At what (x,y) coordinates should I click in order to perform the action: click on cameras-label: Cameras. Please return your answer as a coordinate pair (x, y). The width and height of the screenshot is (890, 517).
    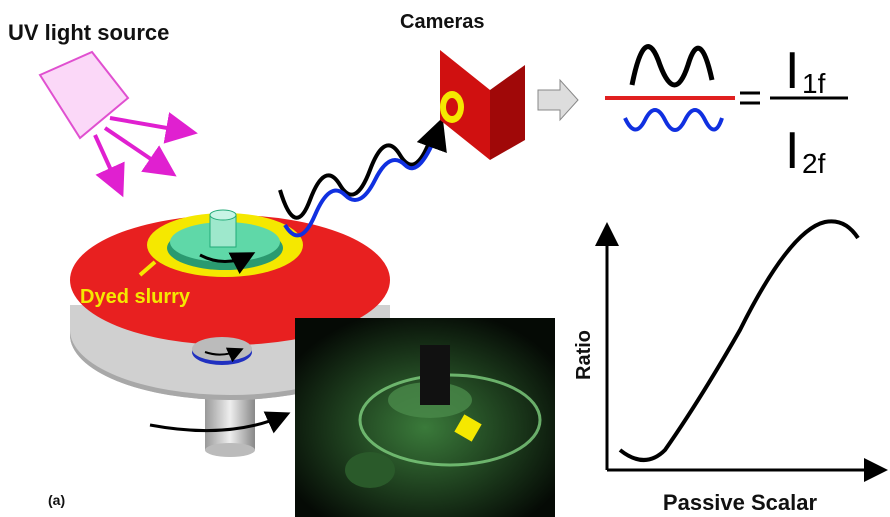
    Looking at the image, I should click on (442, 22).